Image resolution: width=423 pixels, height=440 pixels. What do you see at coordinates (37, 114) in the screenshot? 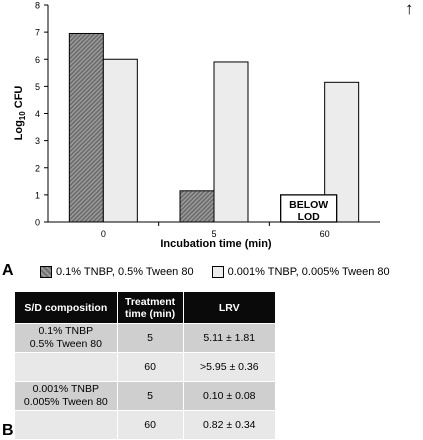
I see `y-tick-label: 4` at bounding box center [37, 114].